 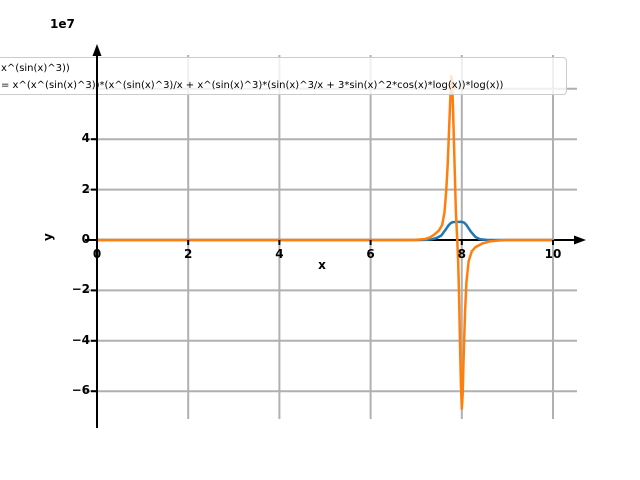 I want to click on x-axis-arrow, so click(x=580, y=240).